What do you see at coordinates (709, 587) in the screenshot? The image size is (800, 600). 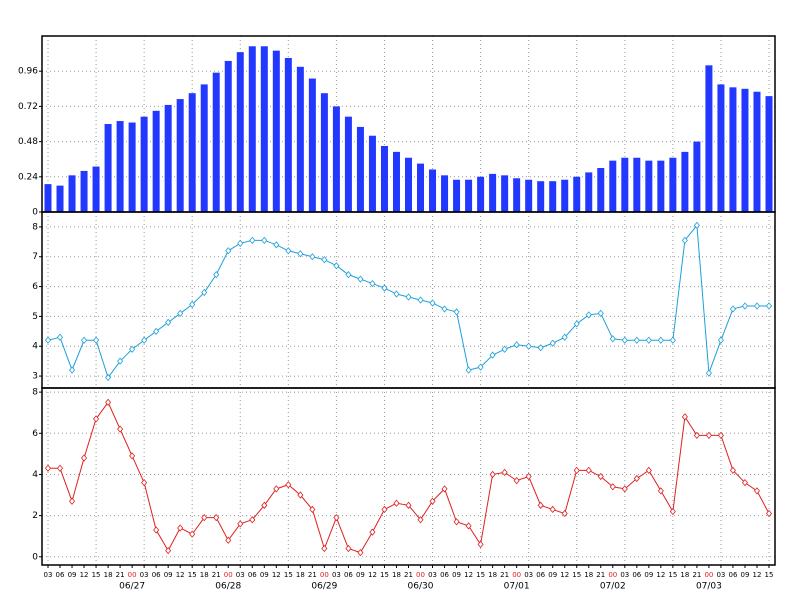 I see `date-label: 07/03` at bounding box center [709, 587].